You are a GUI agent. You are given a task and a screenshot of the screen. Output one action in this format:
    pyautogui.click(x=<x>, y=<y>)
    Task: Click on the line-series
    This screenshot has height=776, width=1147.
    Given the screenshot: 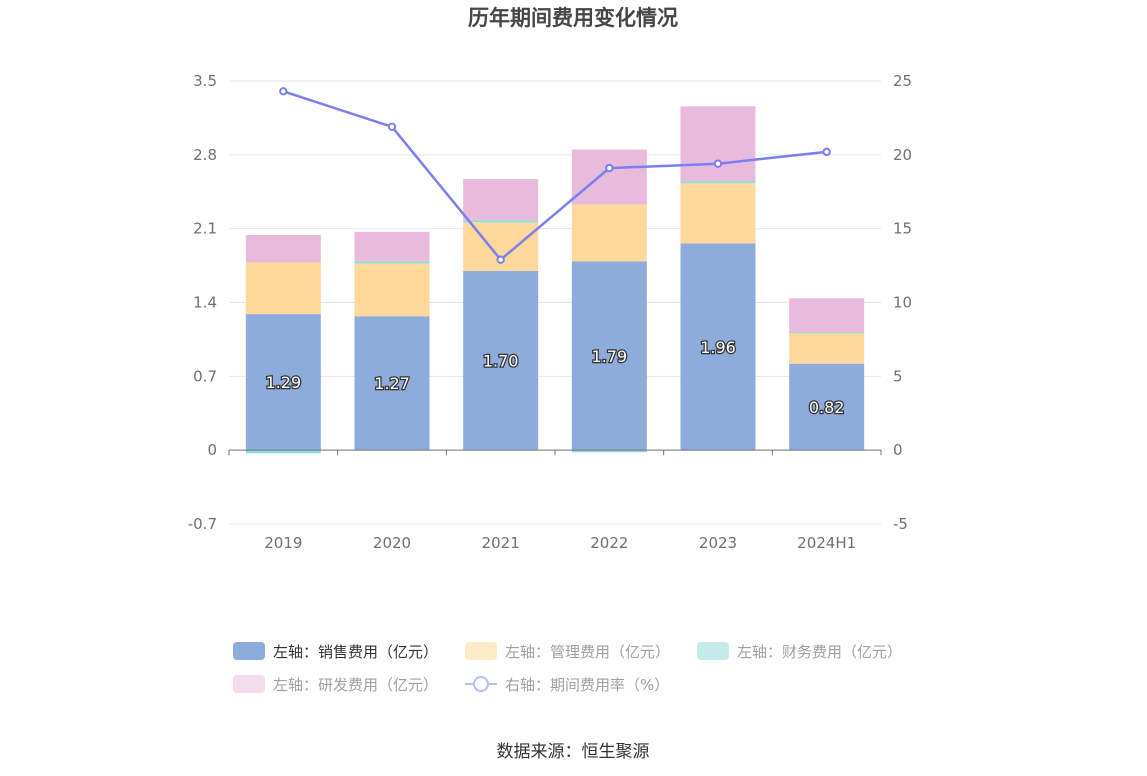 What is the action you would take?
    pyautogui.click(x=555, y=175)
    